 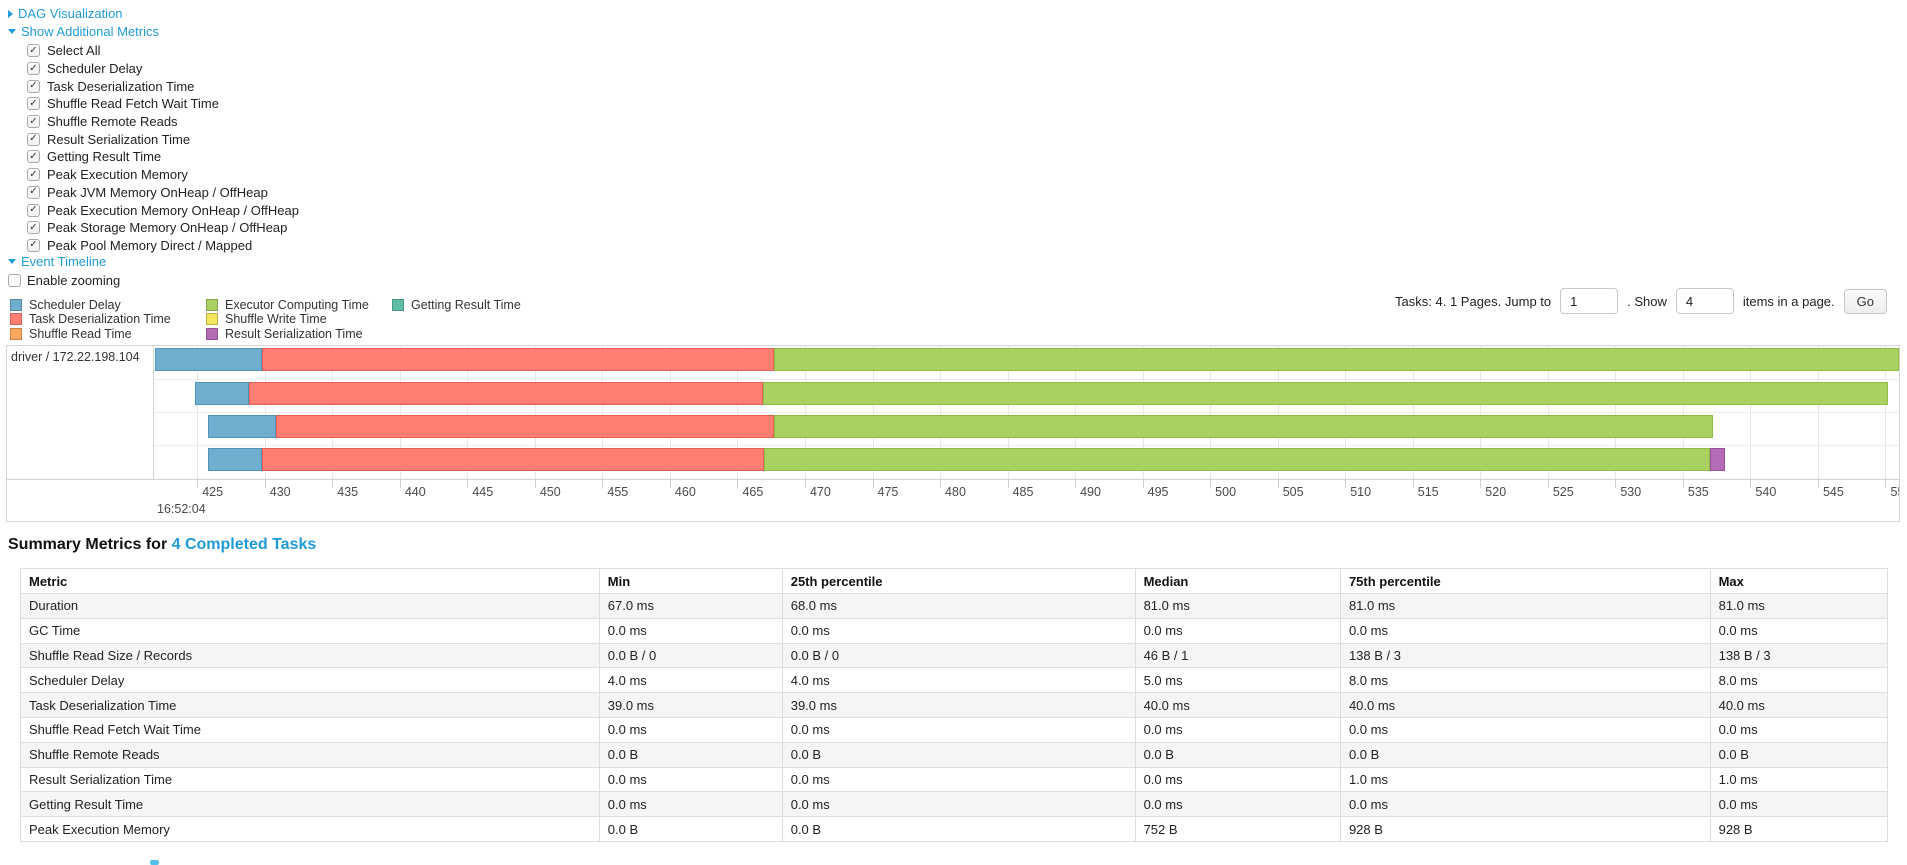 I want to click on clipped-element-fragment, so click(x=154, y=862).